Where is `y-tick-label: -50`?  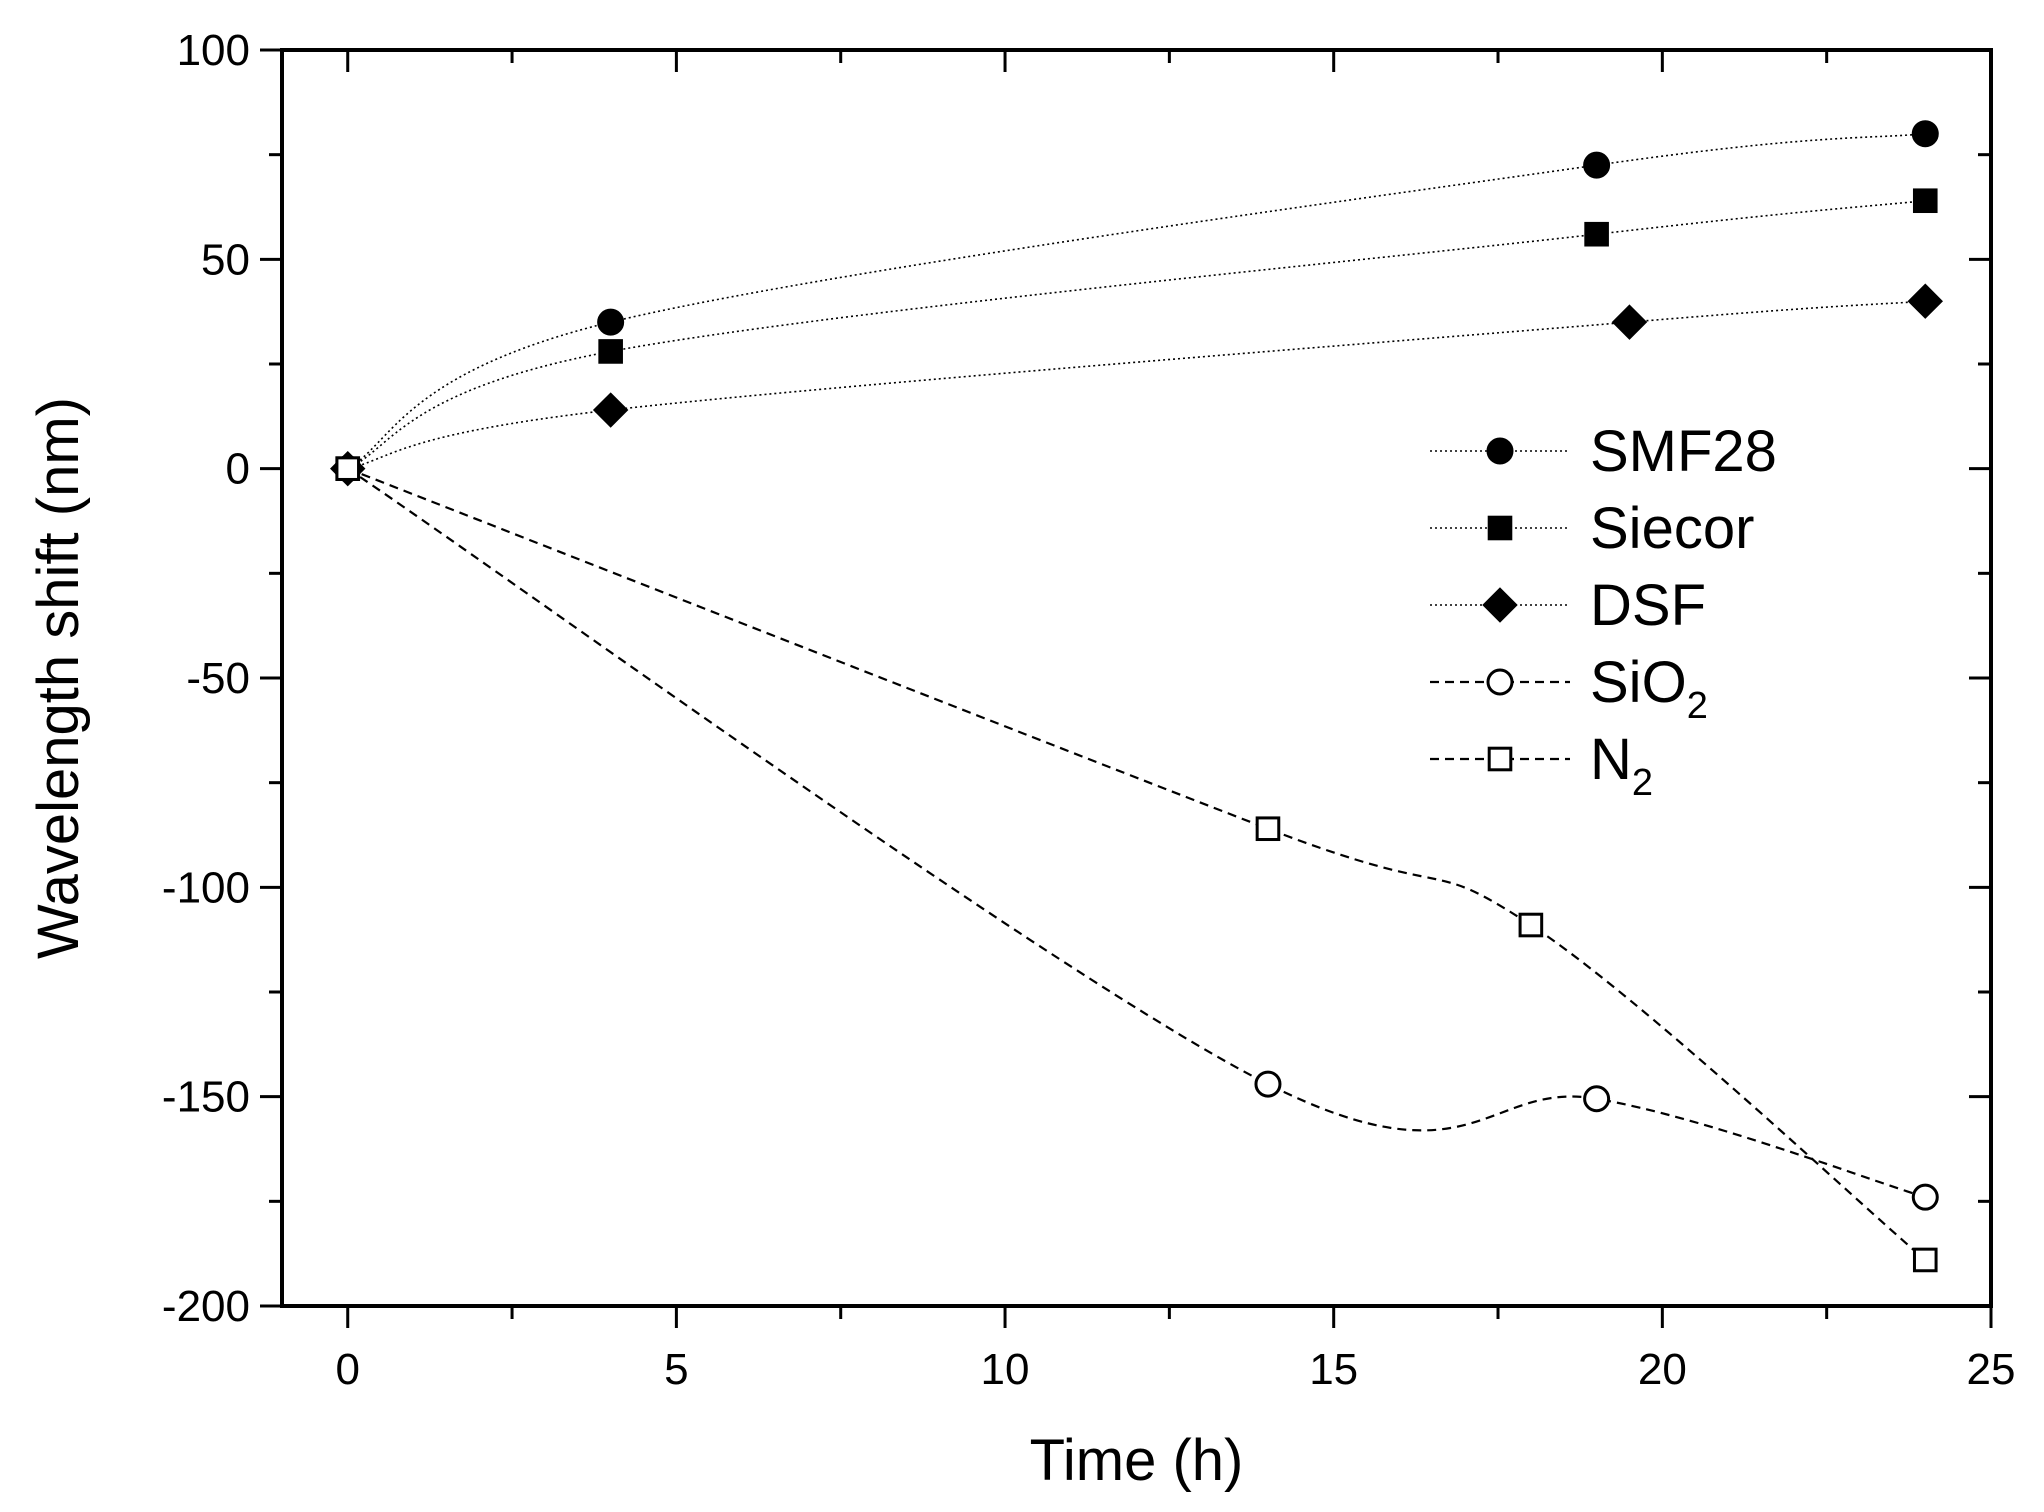
y-tick-label: -50 is located at coordinates (218, 678).